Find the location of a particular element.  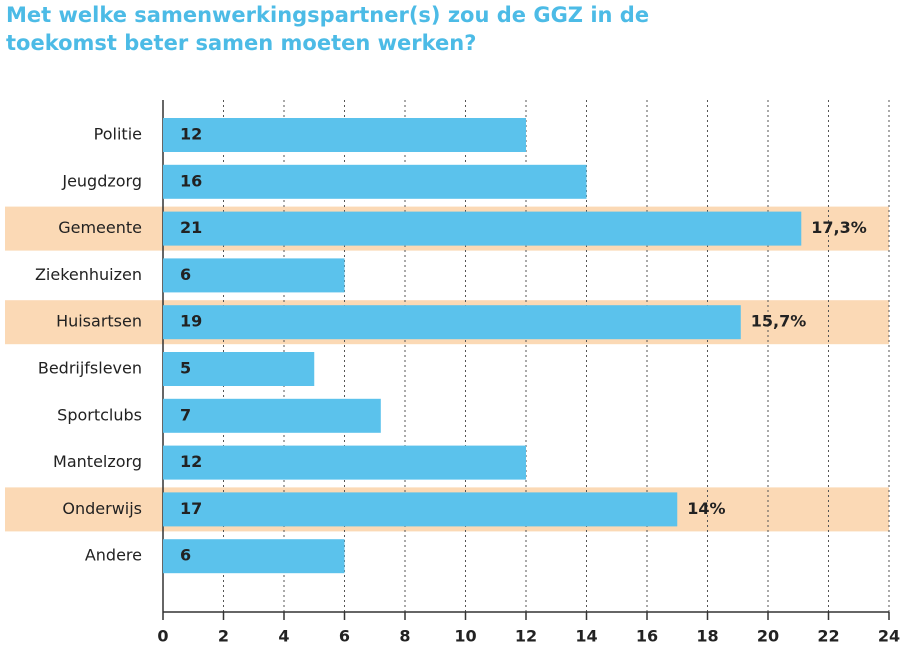

count-label: 21 is located at coordinates (191, 227).